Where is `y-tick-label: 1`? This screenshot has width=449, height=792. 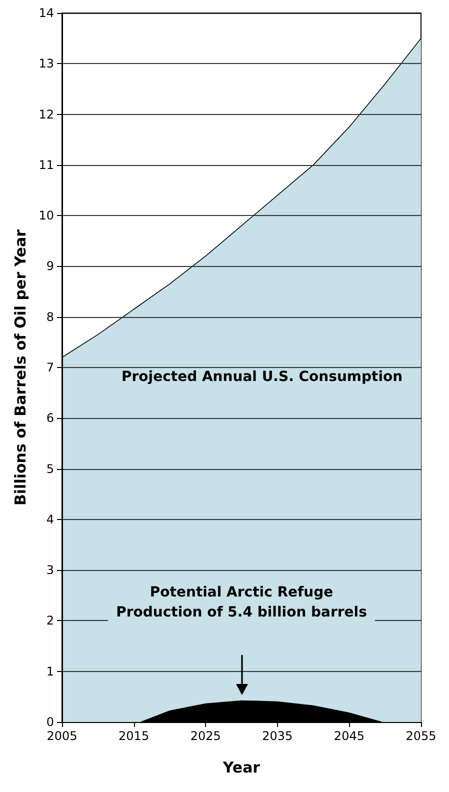 y-tick-label: 1 is located at coordinates (50, 671).